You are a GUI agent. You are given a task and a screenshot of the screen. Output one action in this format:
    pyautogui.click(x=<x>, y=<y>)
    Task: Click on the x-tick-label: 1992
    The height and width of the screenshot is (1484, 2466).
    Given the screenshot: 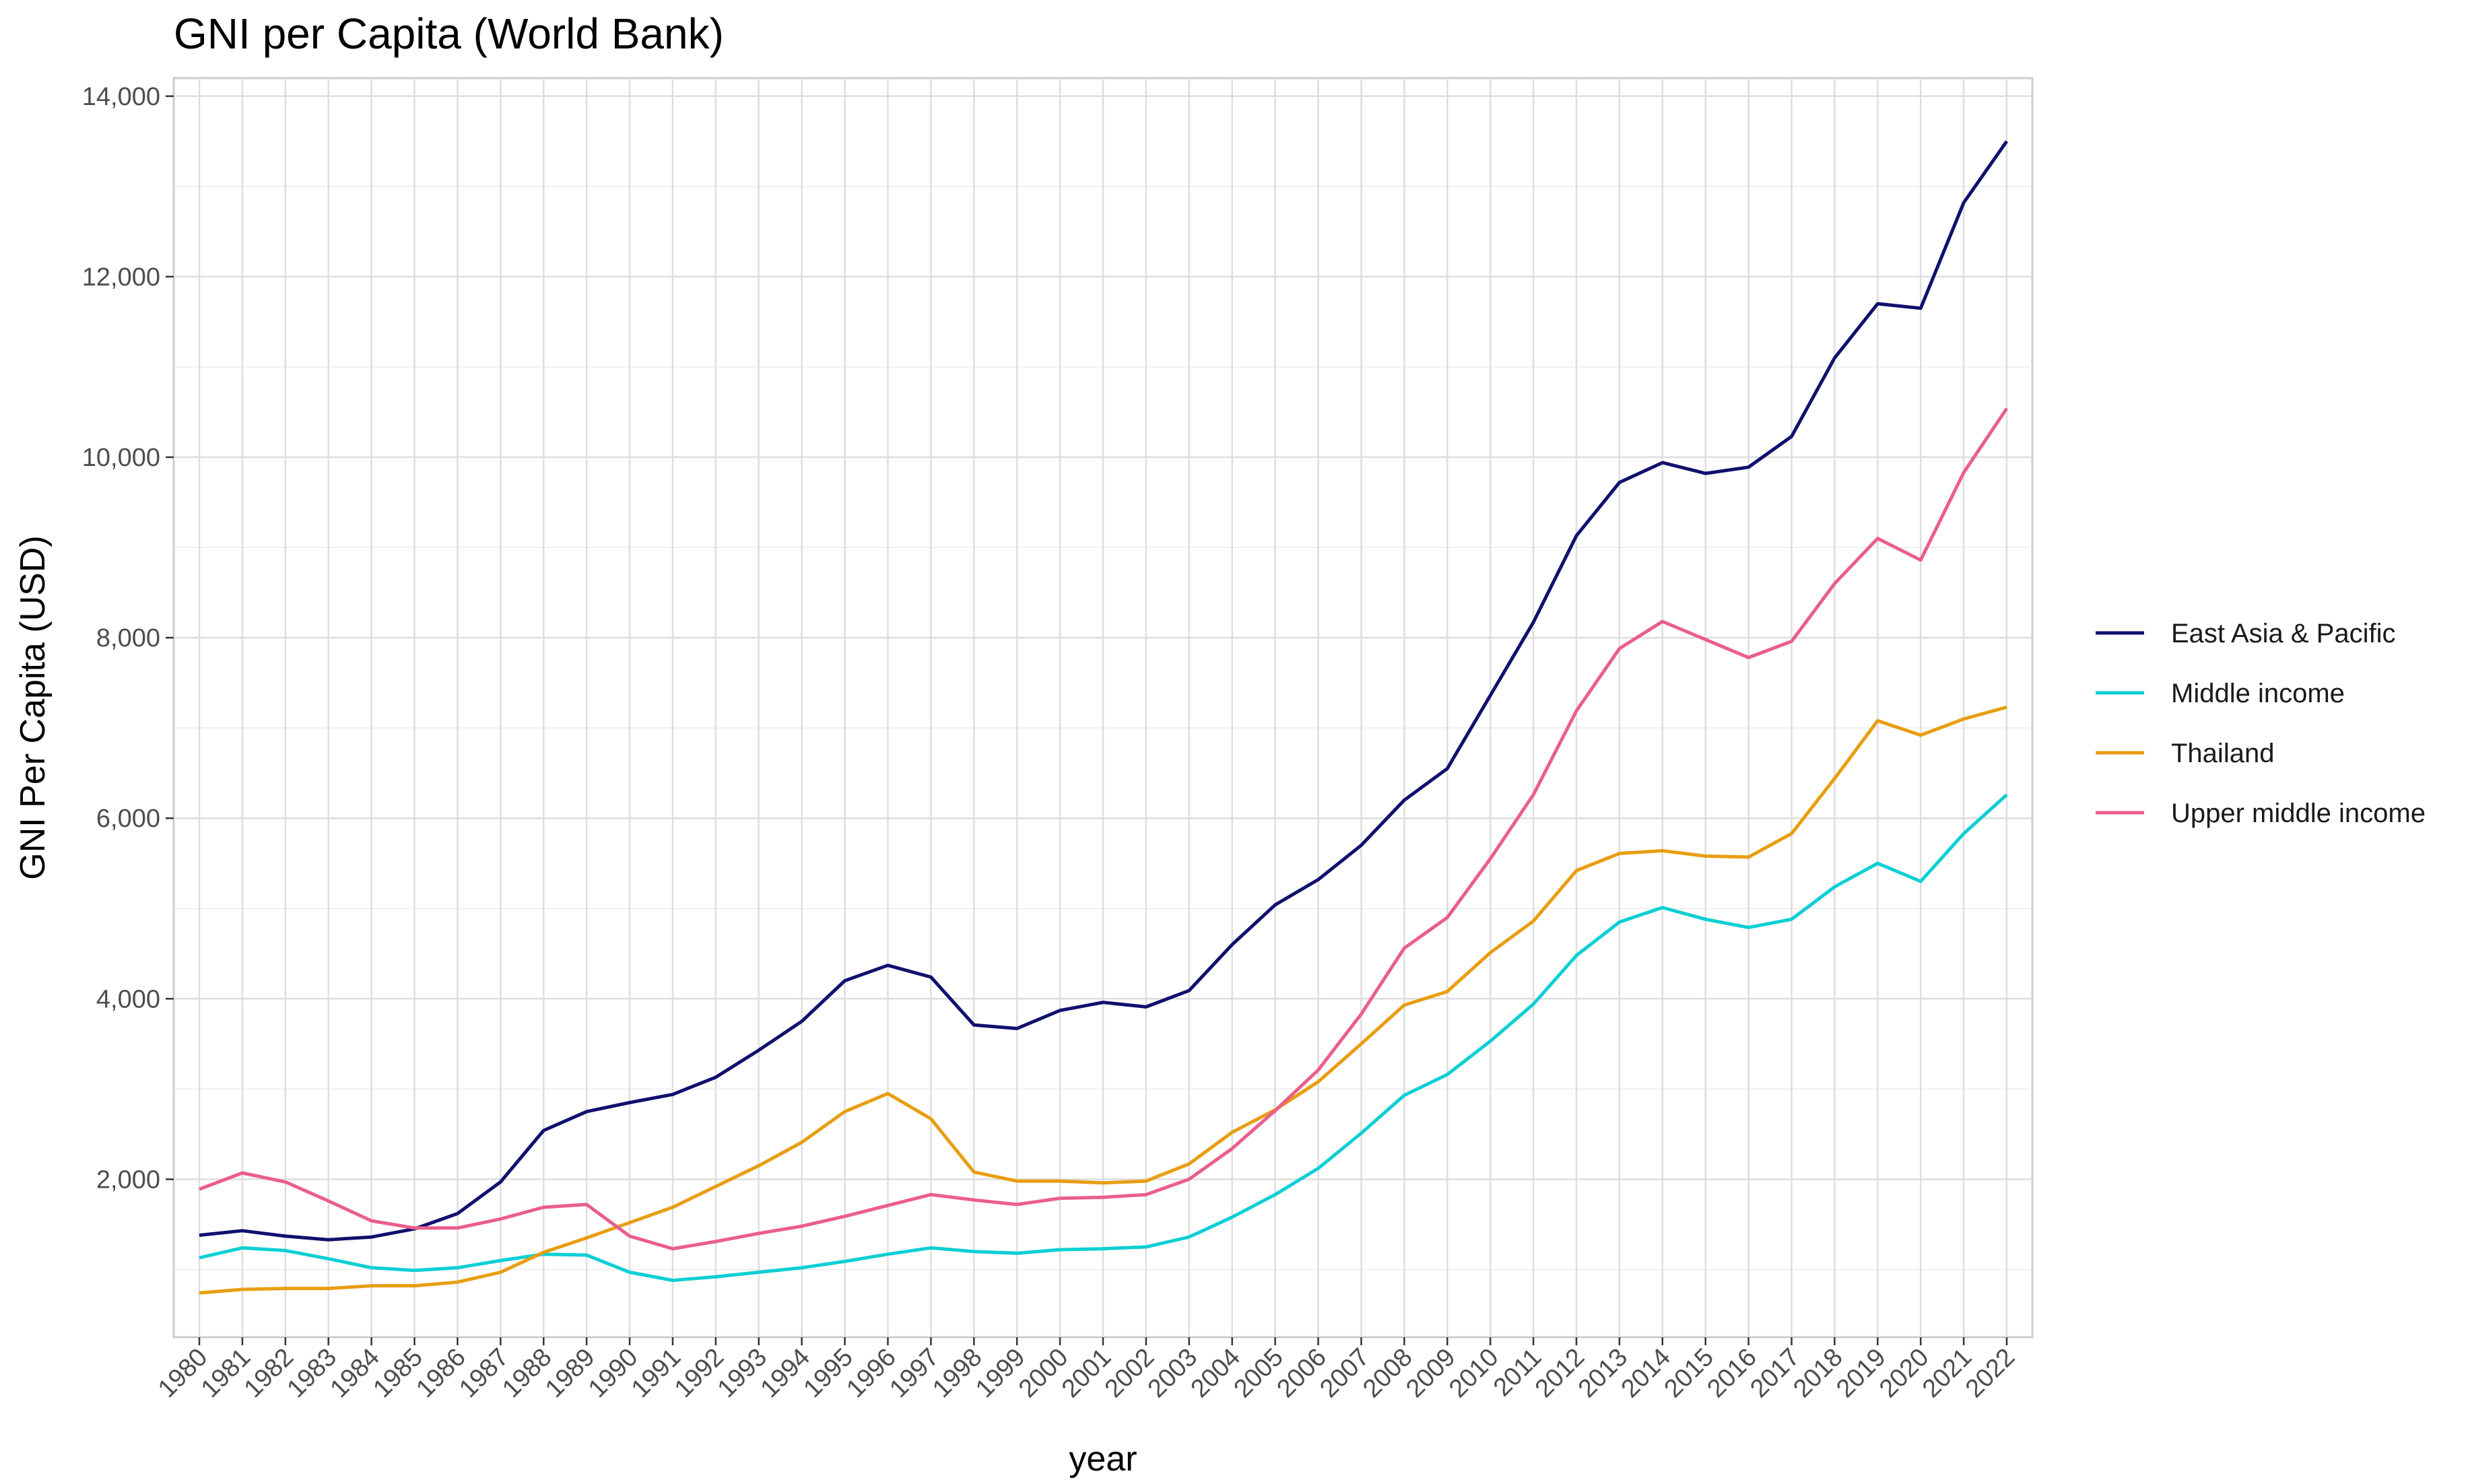 What is the action you would take?
    pyautogui.click(x=699, y=1373)
    